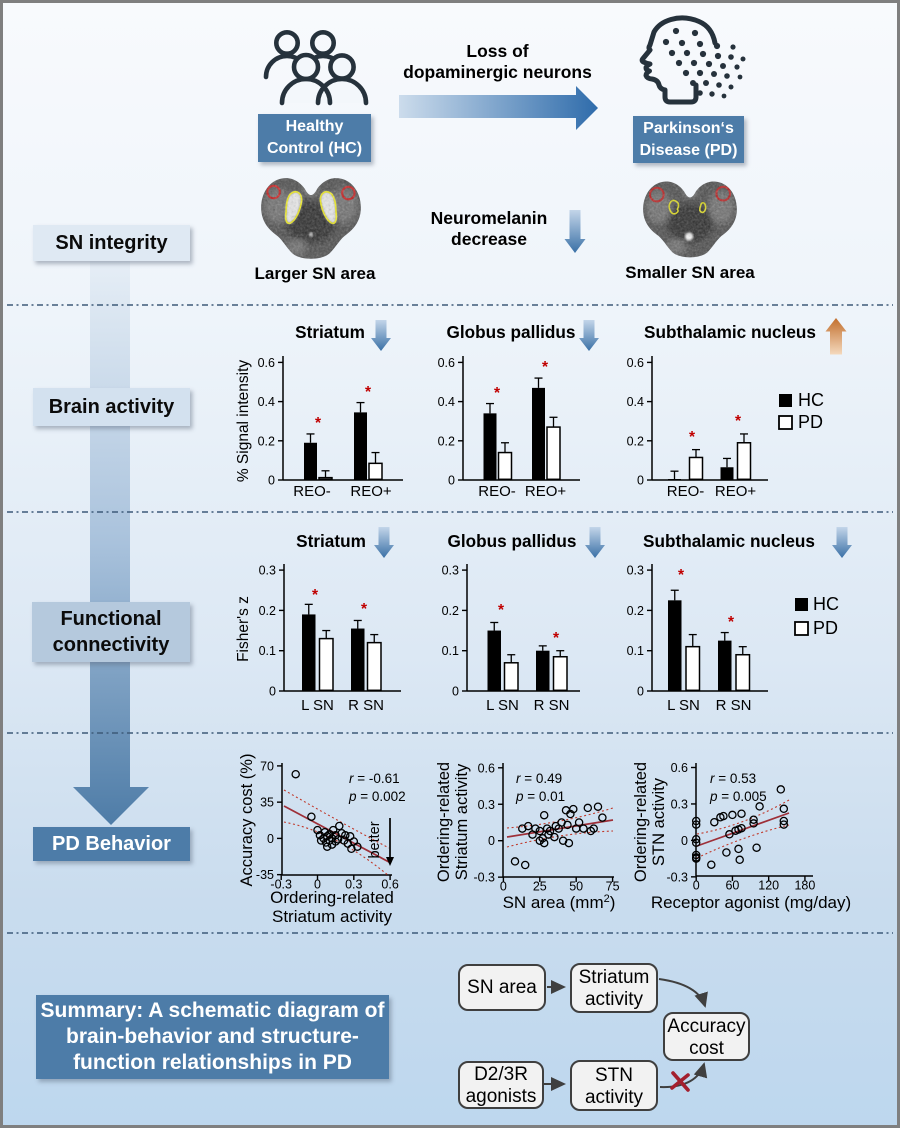 The height and width of the screenshot is (1128, 900). I want to click on svg-text: r = -0.61, so click(374, 778).